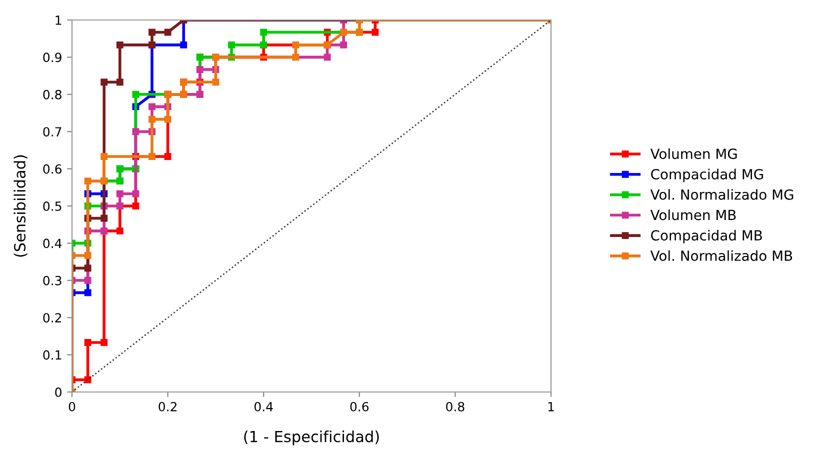  I want to click on y-tick-label: 0.8, so click(52, 95).